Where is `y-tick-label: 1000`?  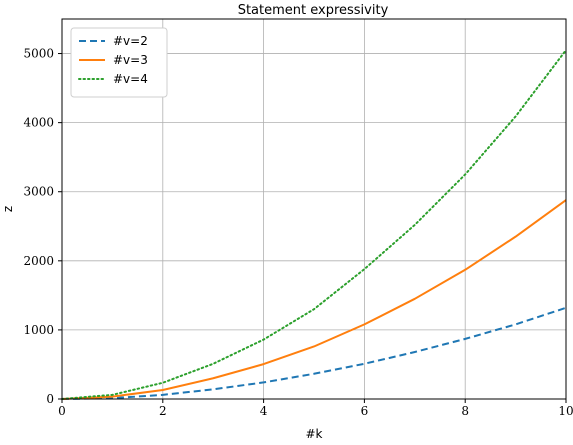 y-tick-label: 1000 is located at coordinates (38, 330).